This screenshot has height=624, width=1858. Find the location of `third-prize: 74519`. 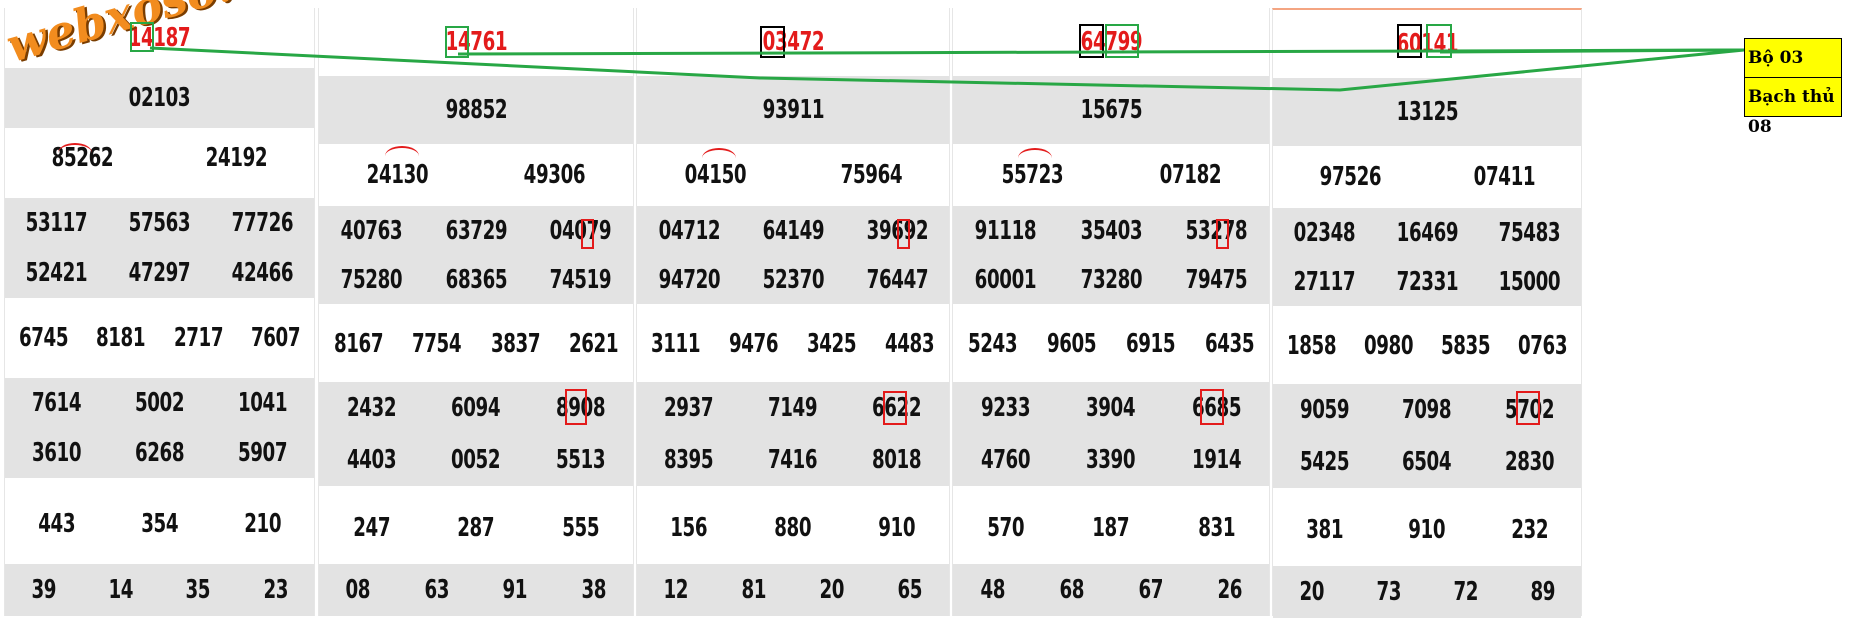

third-prize: 74519 is located at coordinates (580, 279).